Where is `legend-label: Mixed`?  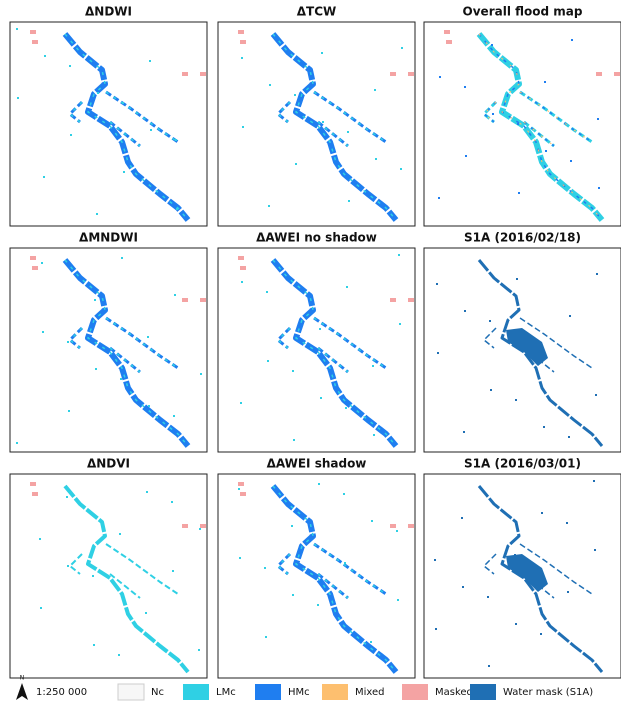 legend-label: Mixed is located at coordinates (370, 692).